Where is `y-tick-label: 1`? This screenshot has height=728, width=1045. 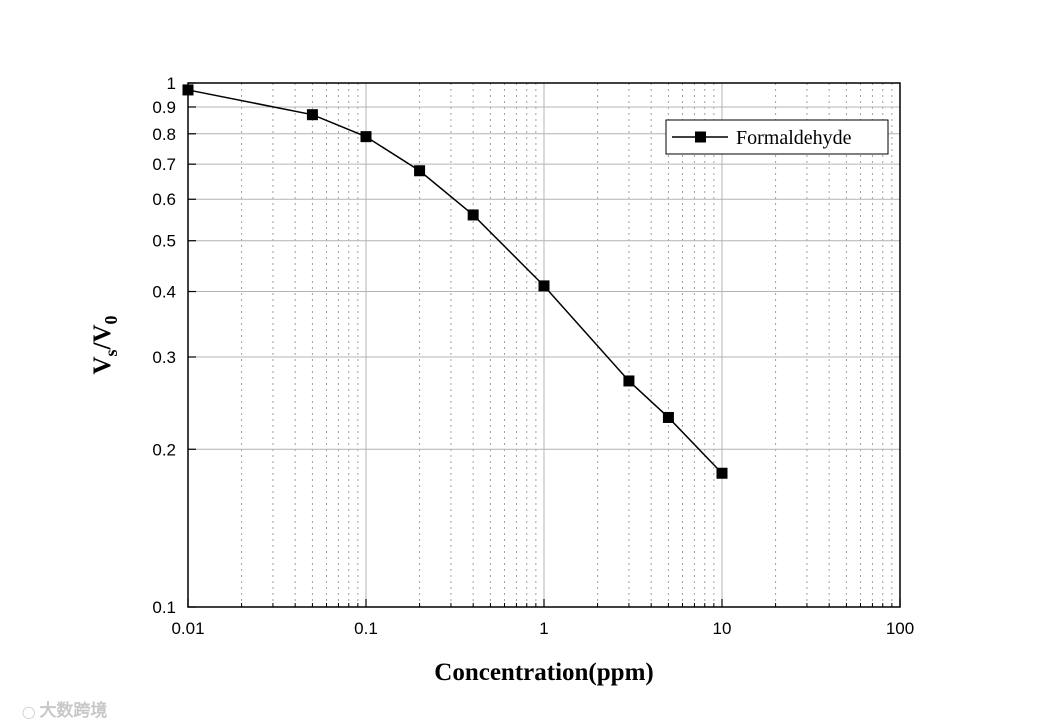 y-tick-label: 1 is located at coordinates (171, 83).